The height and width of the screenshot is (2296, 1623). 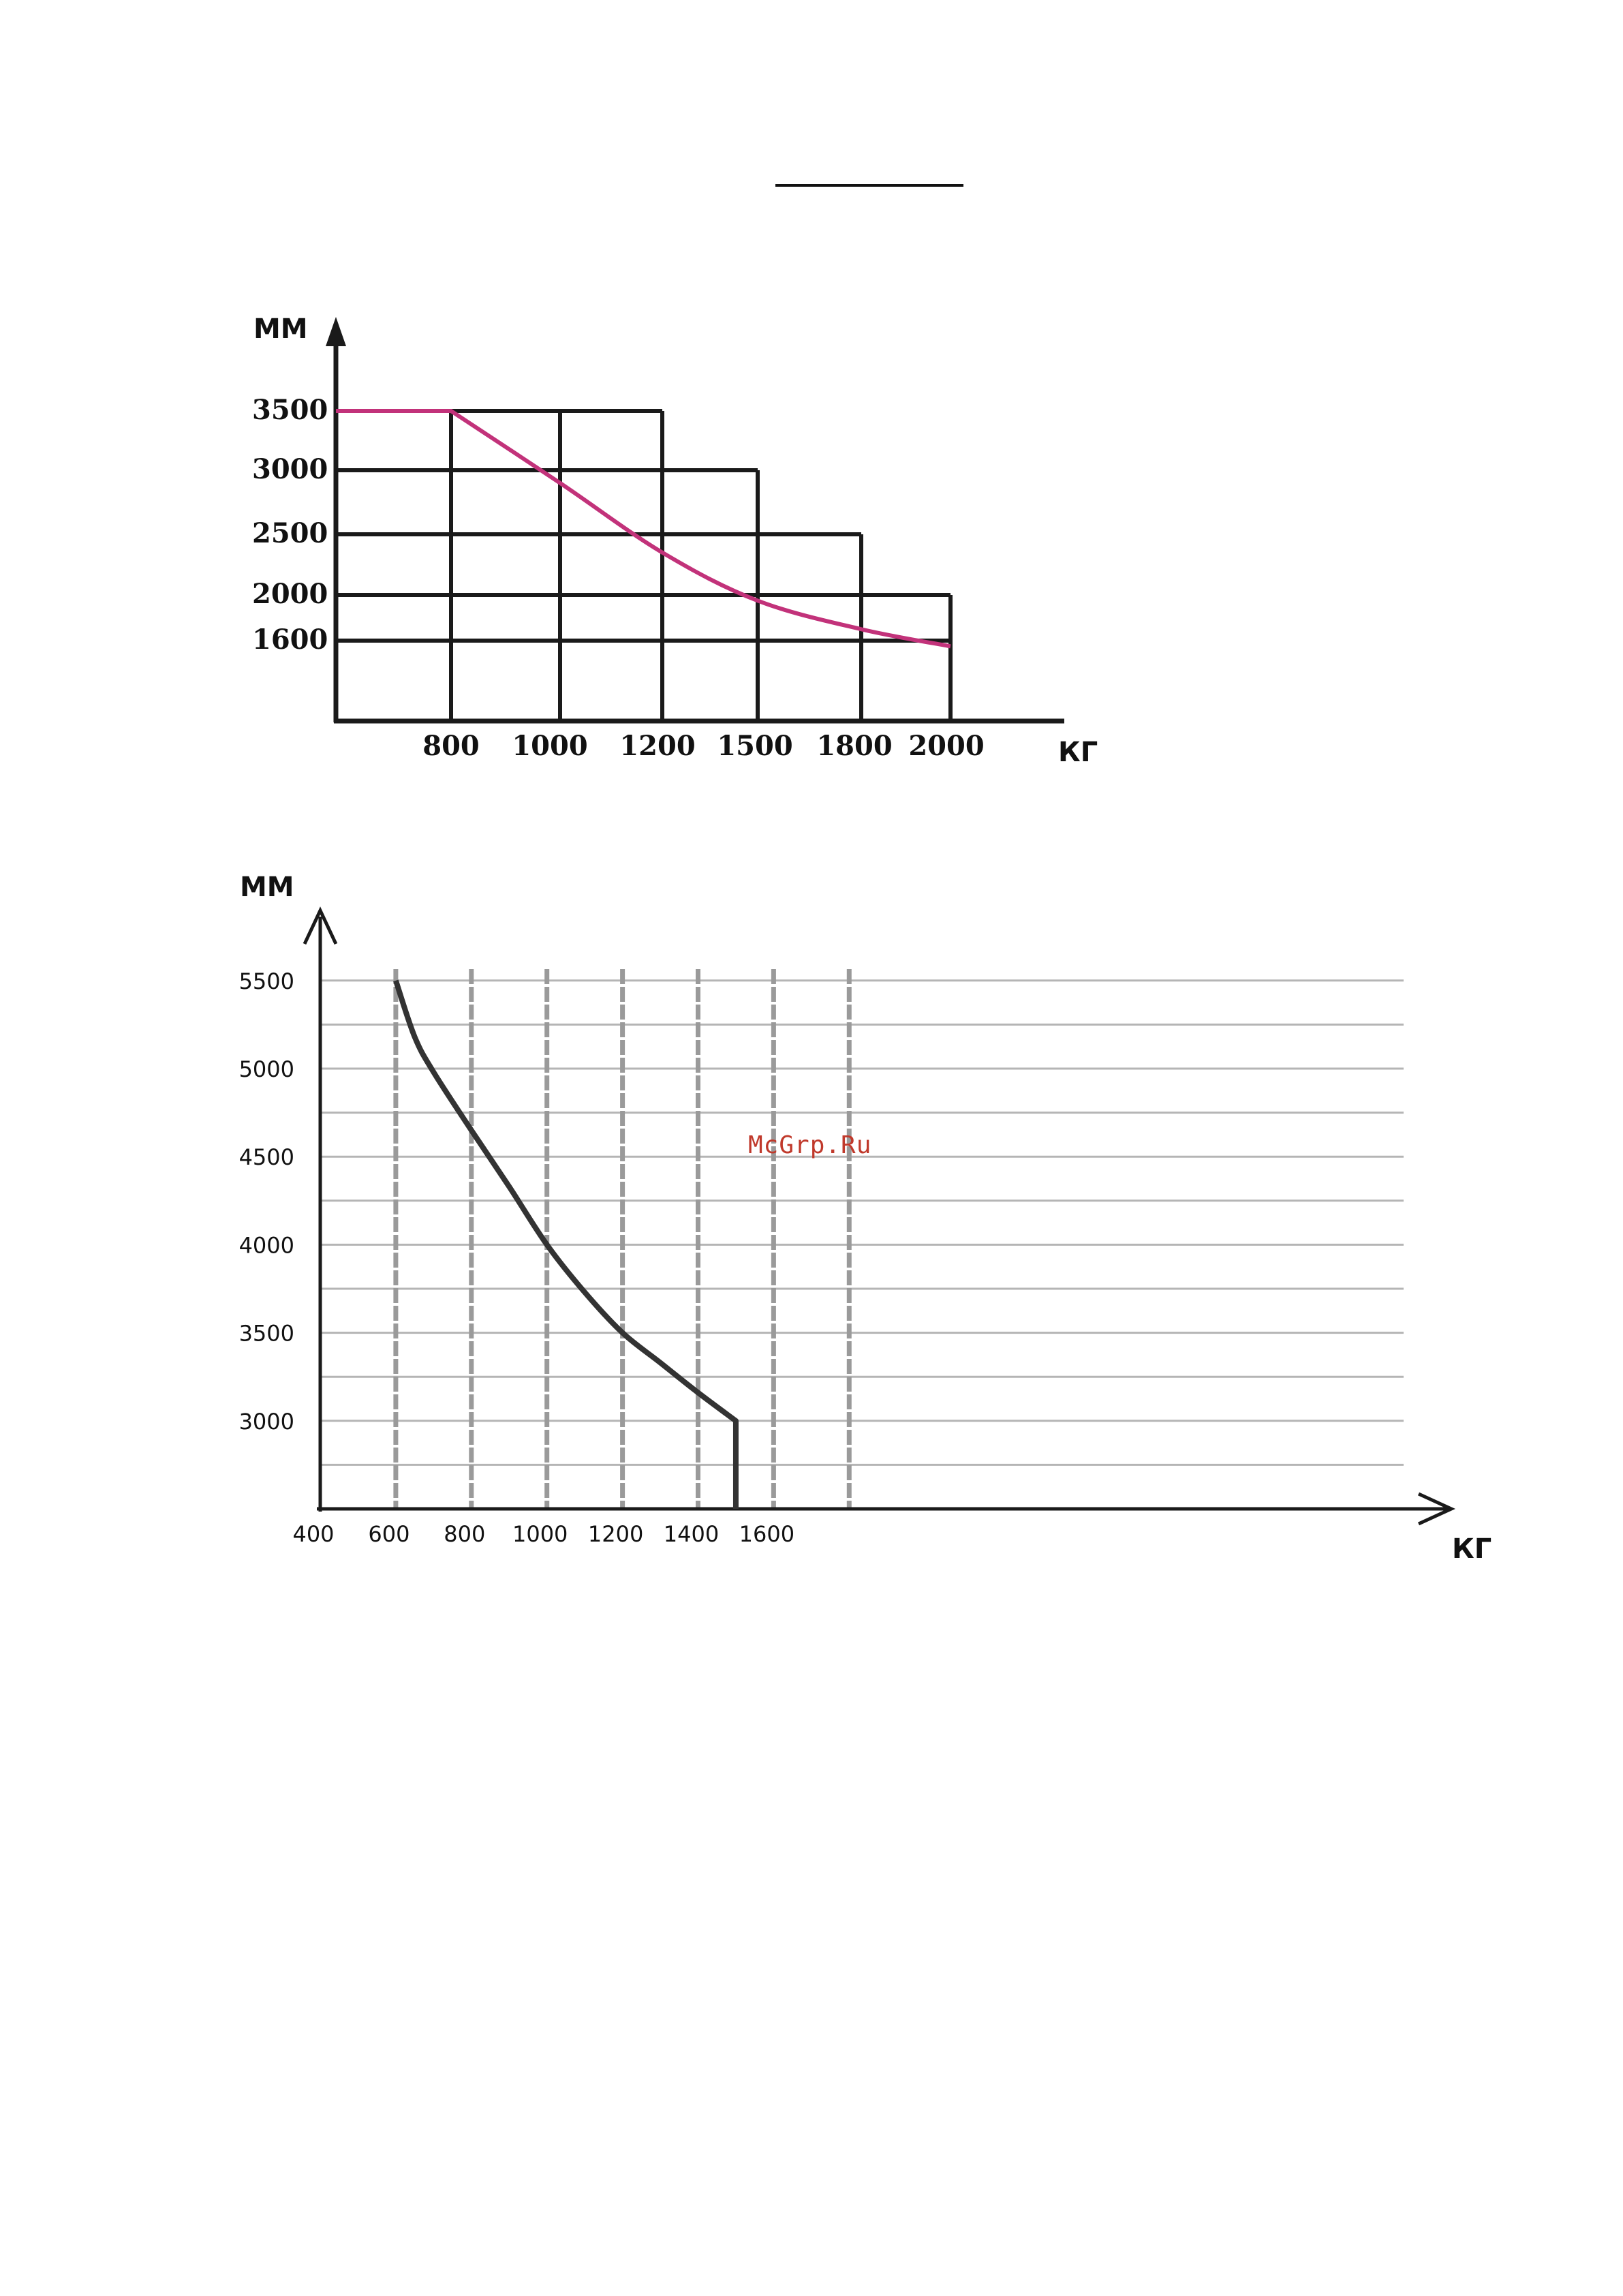 I want to click on chart-2-y-tick-4500: 4500, so click(x=266, y=1157).